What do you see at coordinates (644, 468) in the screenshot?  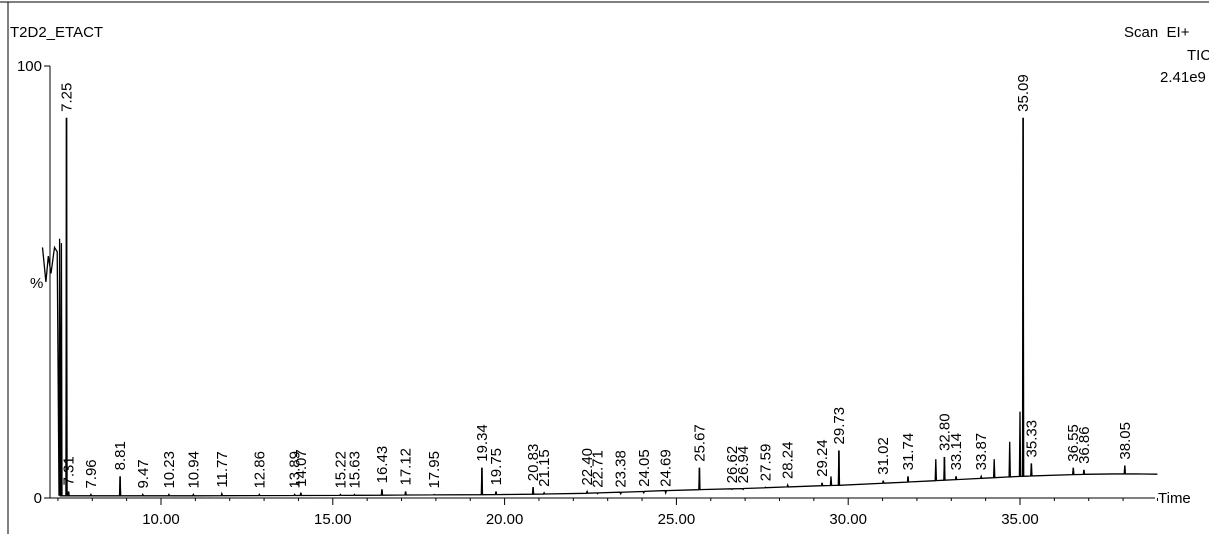 I see `peak-label: 24.05` at bounding box center [644, 468].